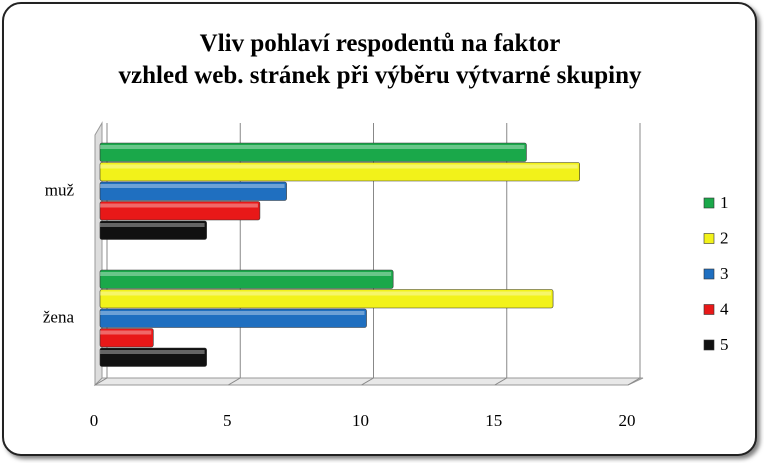 Image resolution: width=764 pixels, height=463 pixels. I want to click on x-tick-label: 5, so click(227, 420).